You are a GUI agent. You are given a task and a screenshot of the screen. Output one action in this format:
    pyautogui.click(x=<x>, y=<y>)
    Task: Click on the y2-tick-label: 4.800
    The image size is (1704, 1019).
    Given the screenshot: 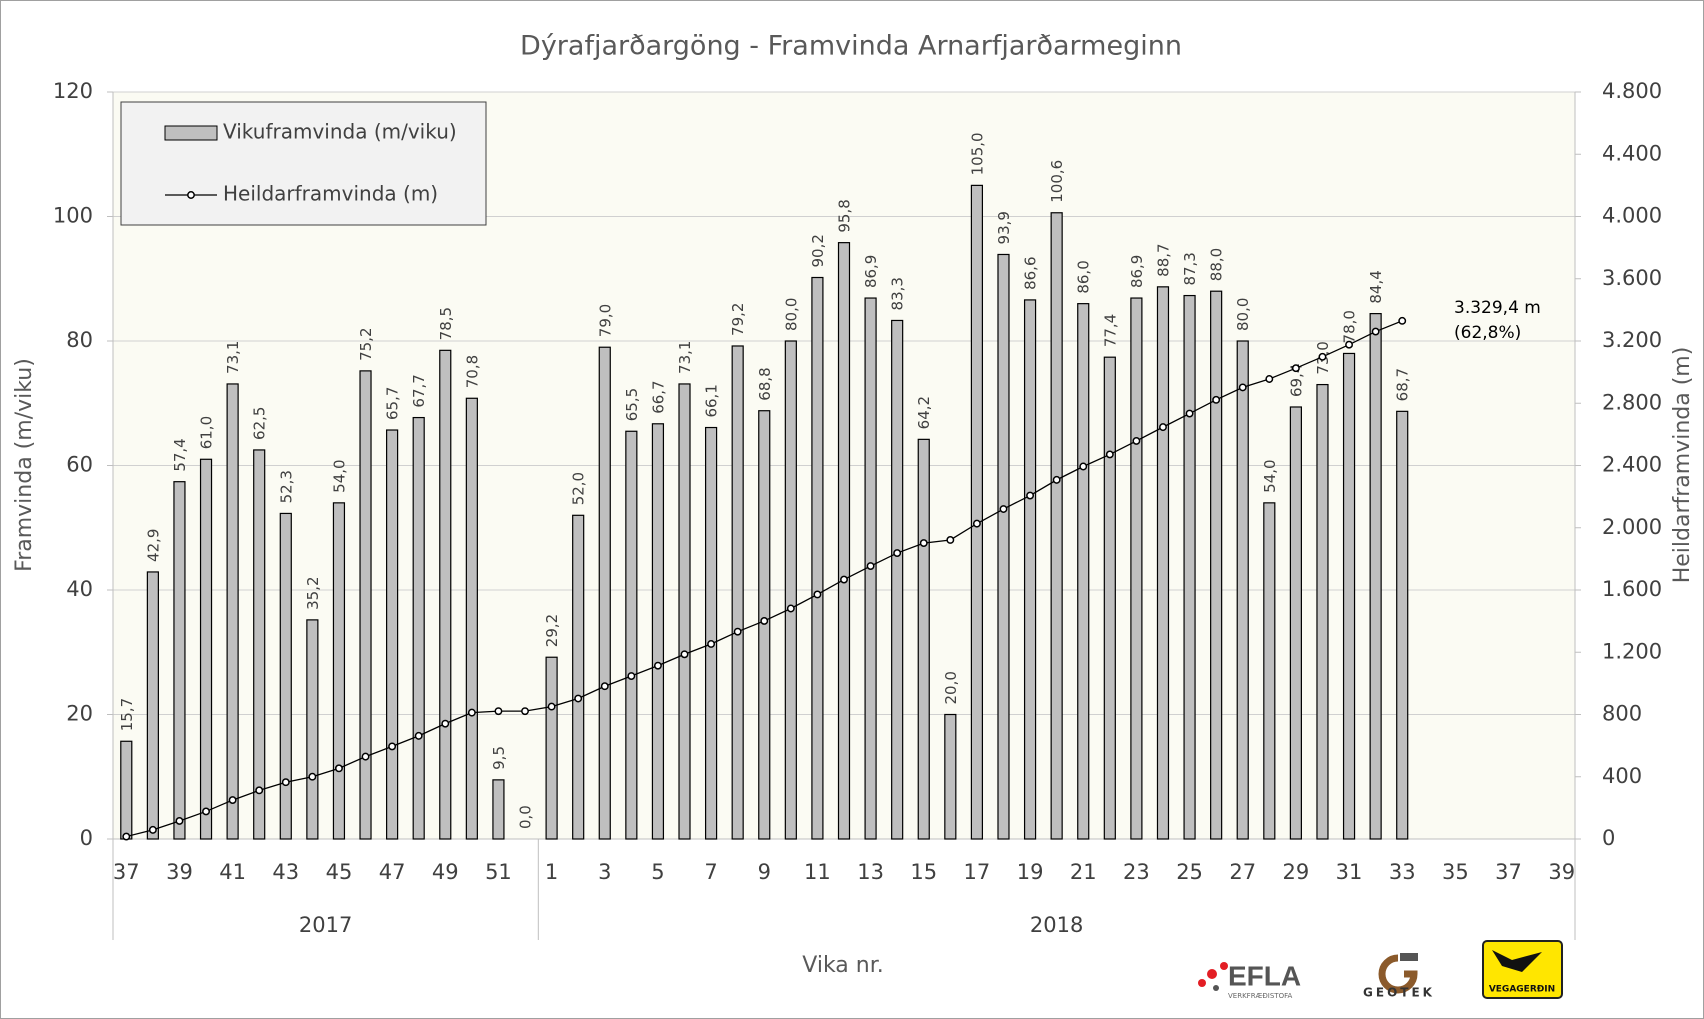 What is the action you would take?
    pyautogui.click(x=1632, y=91)
    